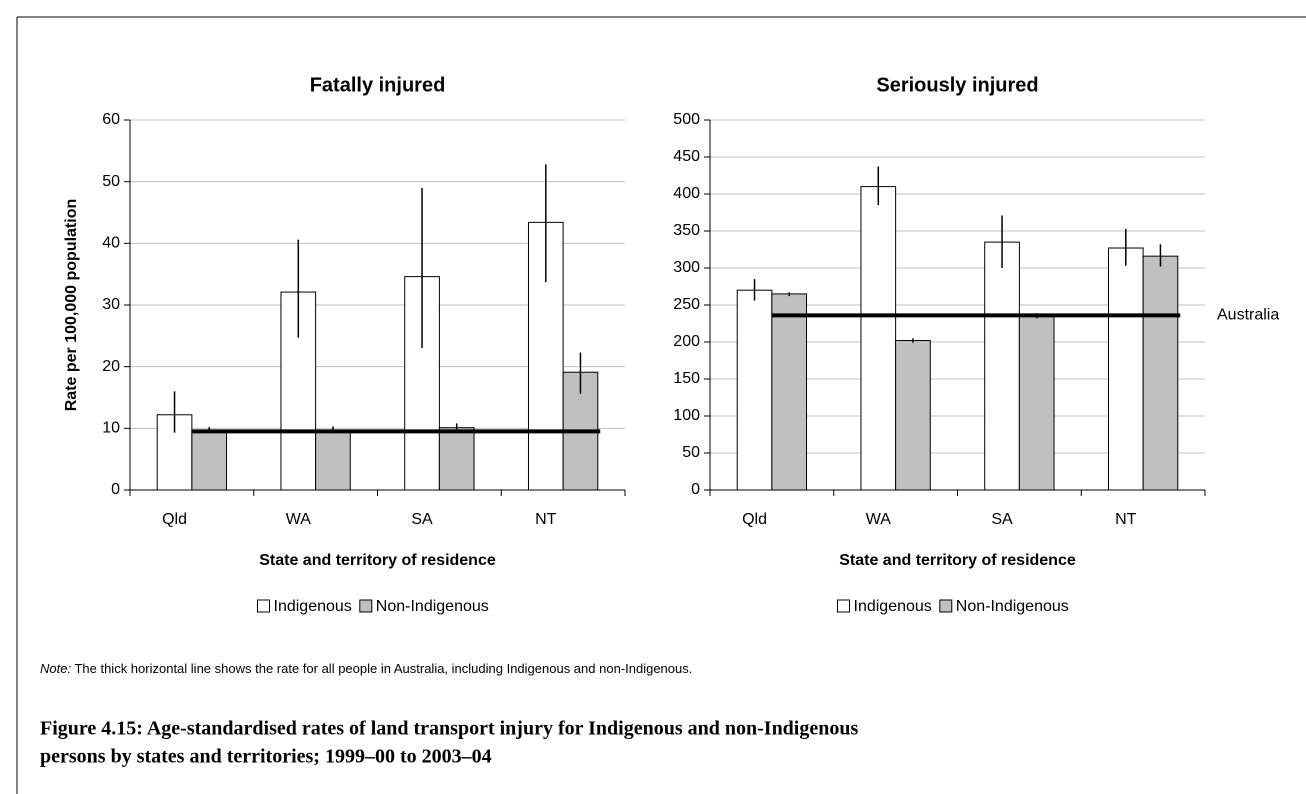  I want to click on note-label: Note:, so click(55, 668).